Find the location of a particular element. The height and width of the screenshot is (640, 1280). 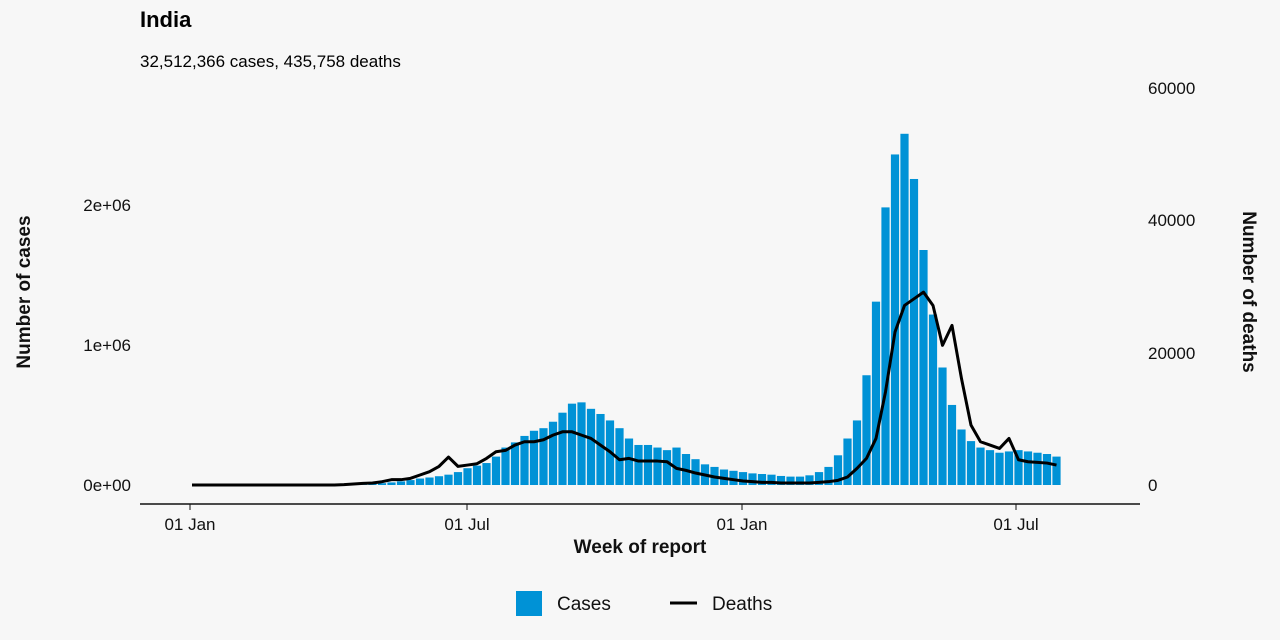

legend-cases-swatch is located at coordinates (529, 603).